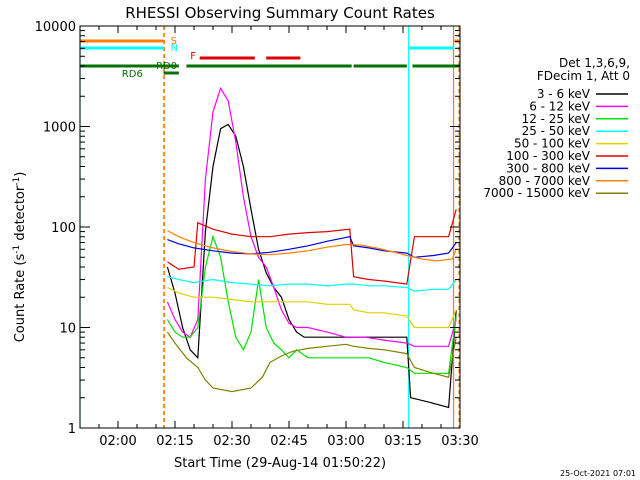 The width and height of the screenshot is (640, 480). Describe the element at coordinates (288, 441) in the screenshot. I see `x-tick-label: 02:45` at that location.